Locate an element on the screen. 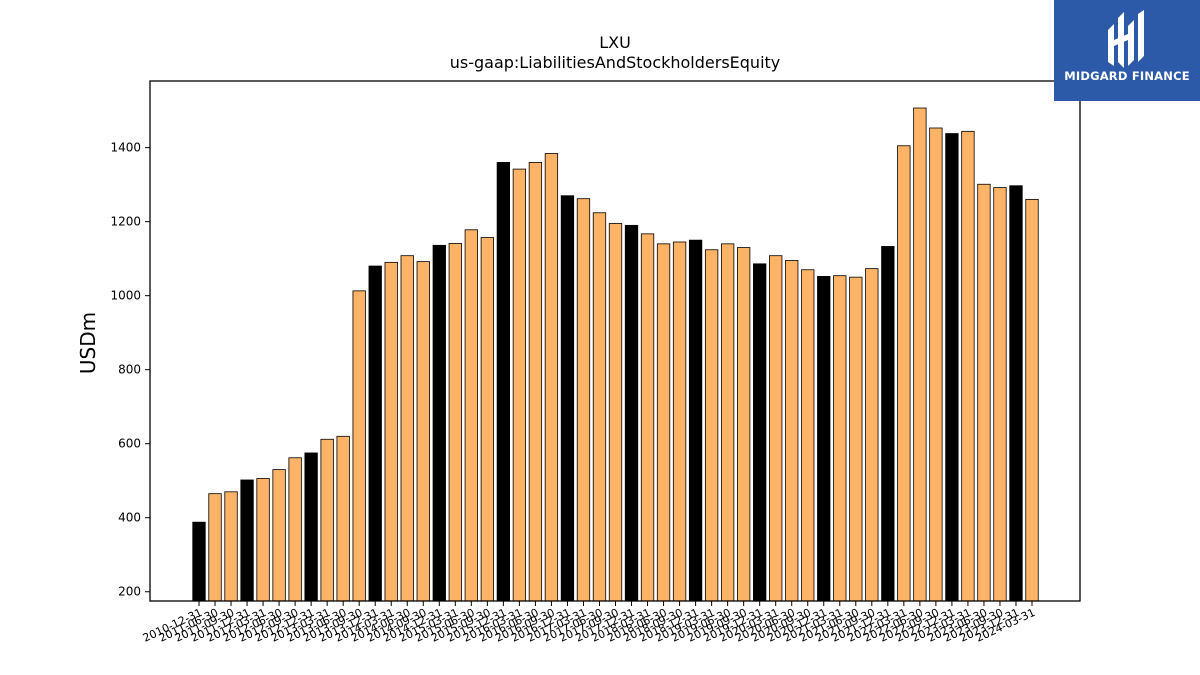 This screenshot has width=1200, height=675. midgard-logo-icon is located at coordinates (1126, 39).